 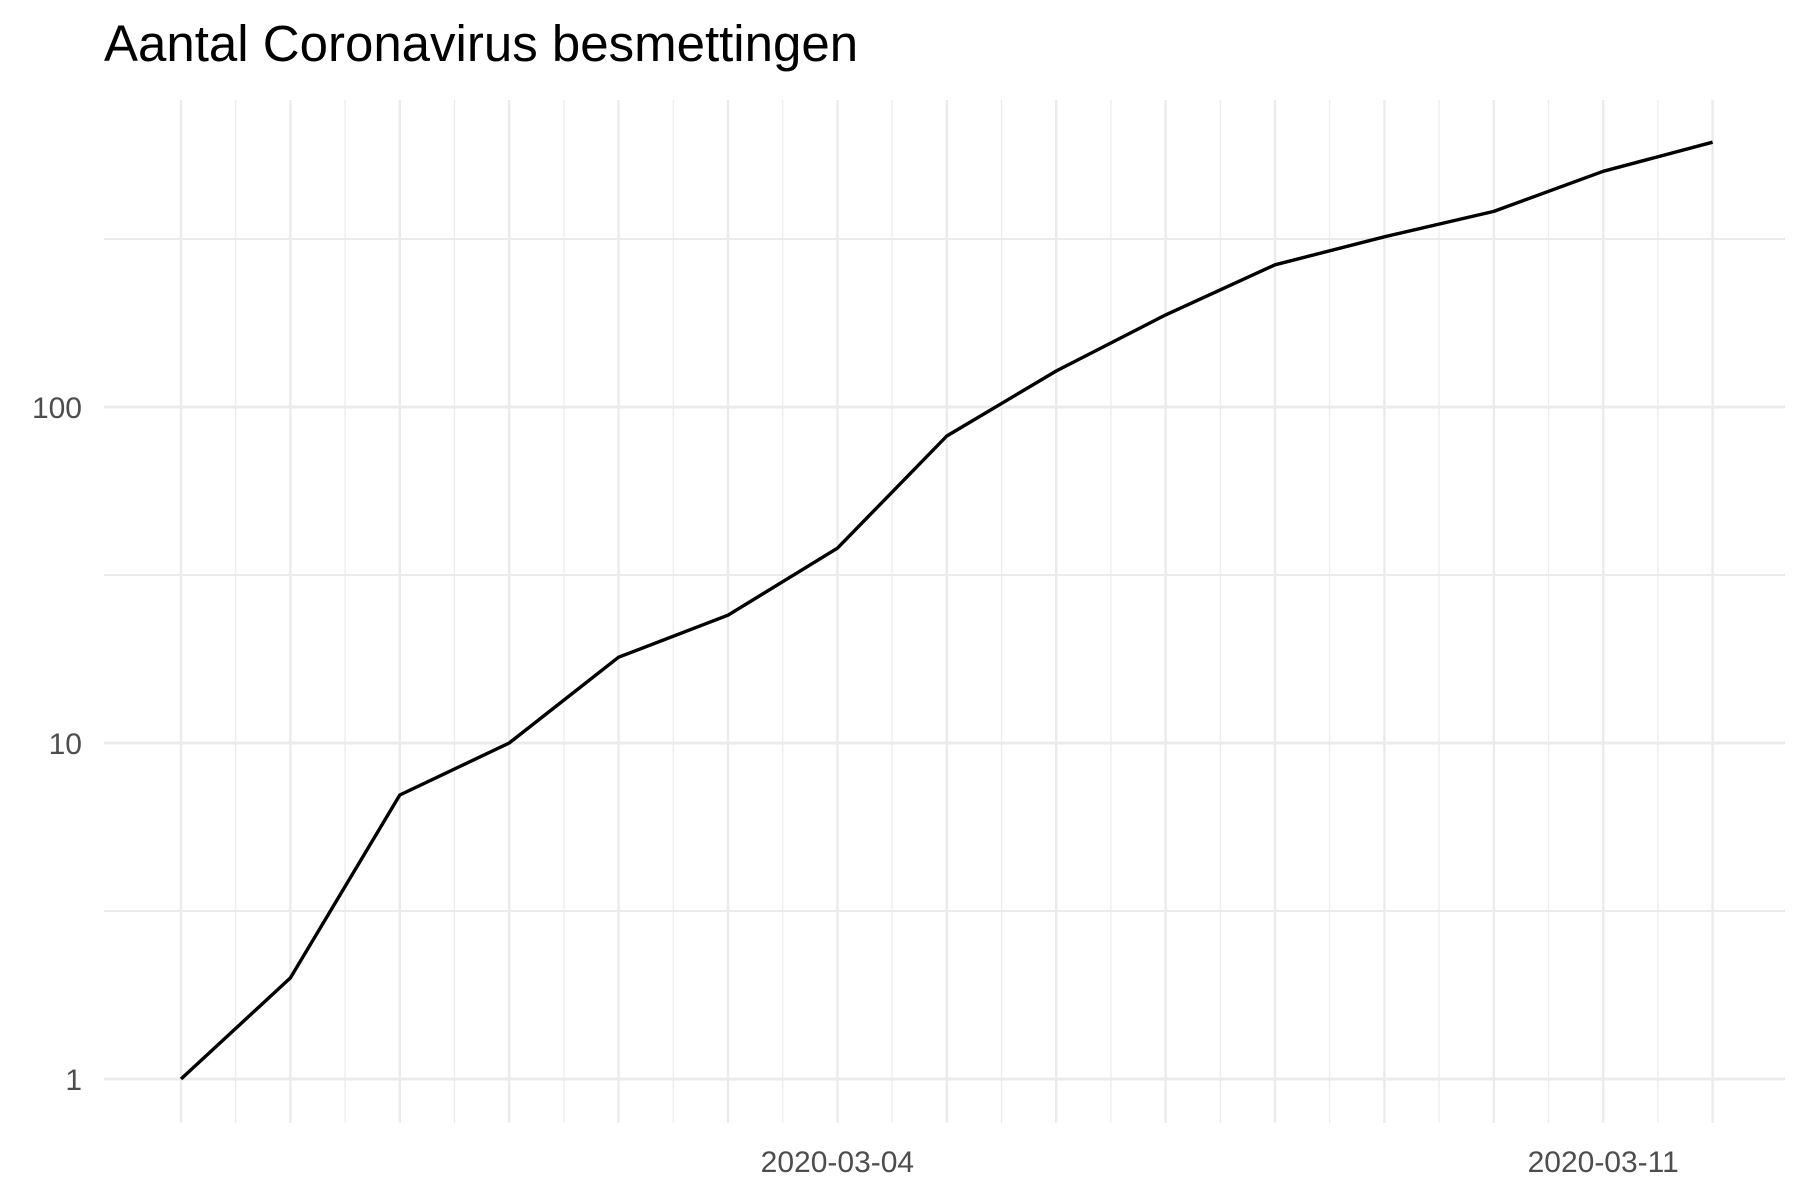 What do you see at coordinates (1603, 1162) in the screenshot?
I see `x-tick-label-2020-03-11: 2020-03-11` at bounding box center [1603, 1162].